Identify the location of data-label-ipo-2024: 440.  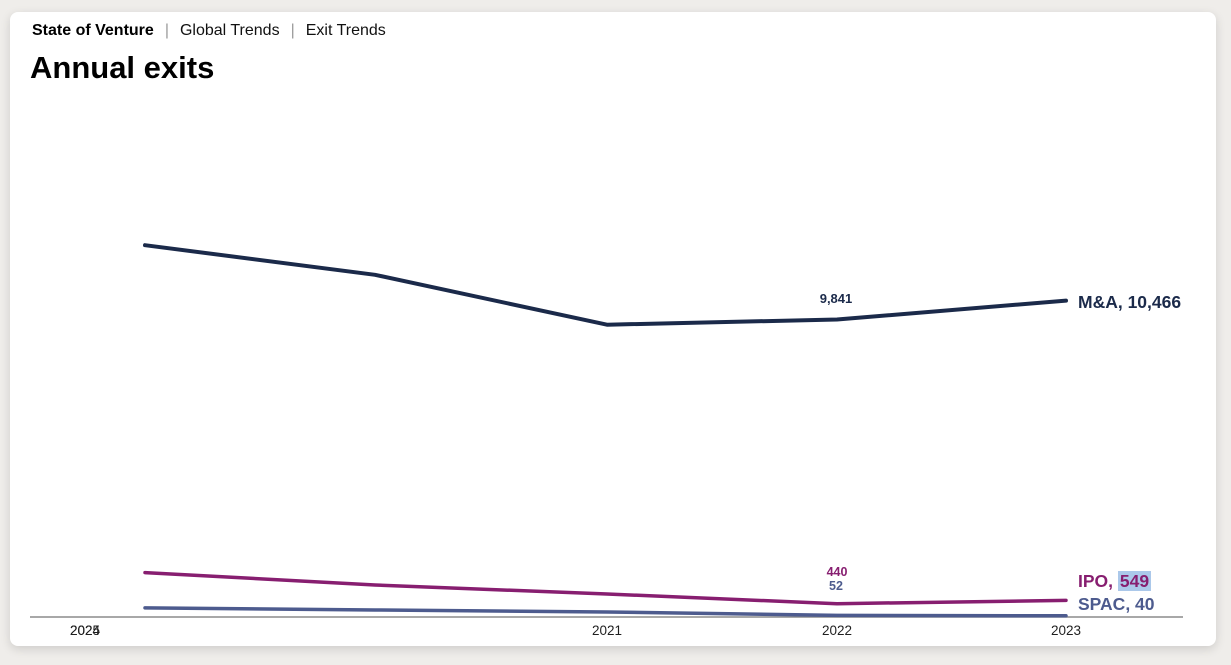
(837, 572).